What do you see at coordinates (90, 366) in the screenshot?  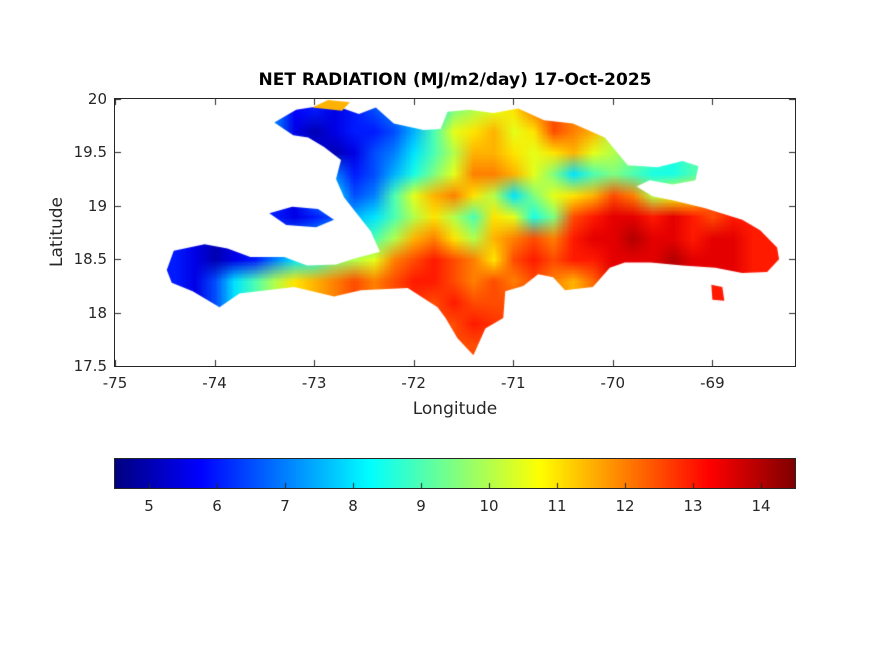 I see `y-axis-tick-label: 17.5` at bounding box center [90, 366].